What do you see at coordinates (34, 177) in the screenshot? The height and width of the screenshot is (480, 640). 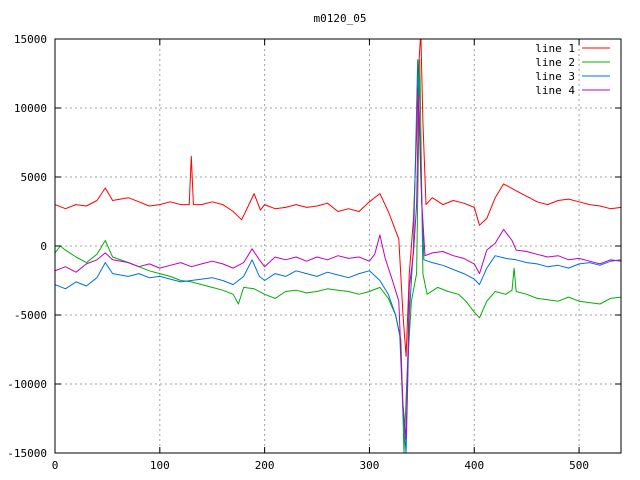 I see `y-tick-label-4: 5000` at bounding box center [34, 177].